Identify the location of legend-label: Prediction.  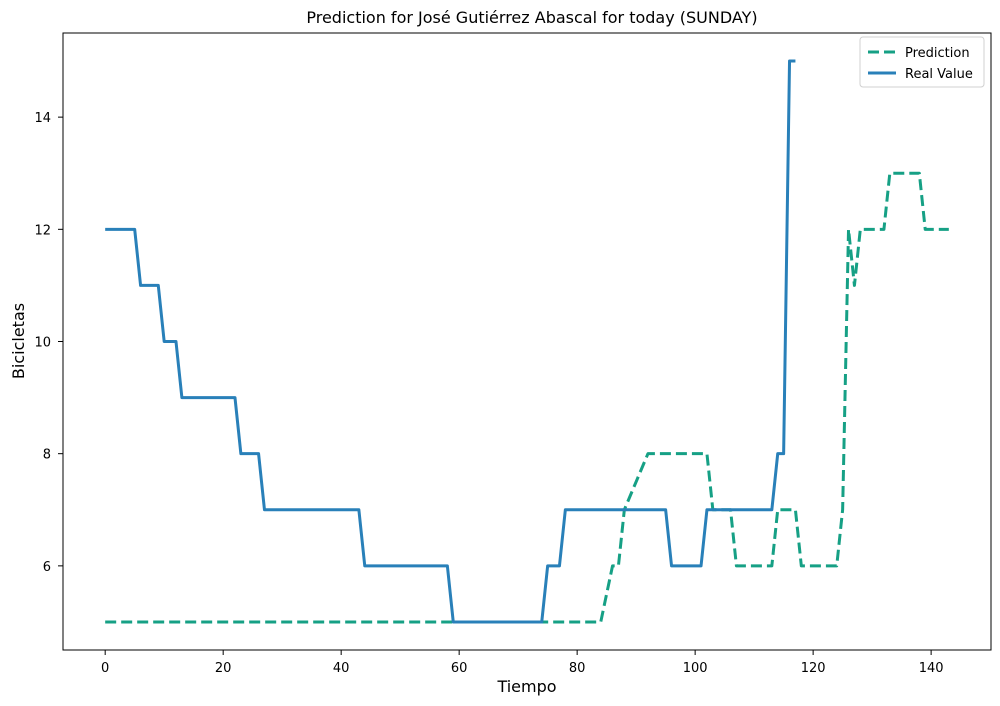
(937, 53).